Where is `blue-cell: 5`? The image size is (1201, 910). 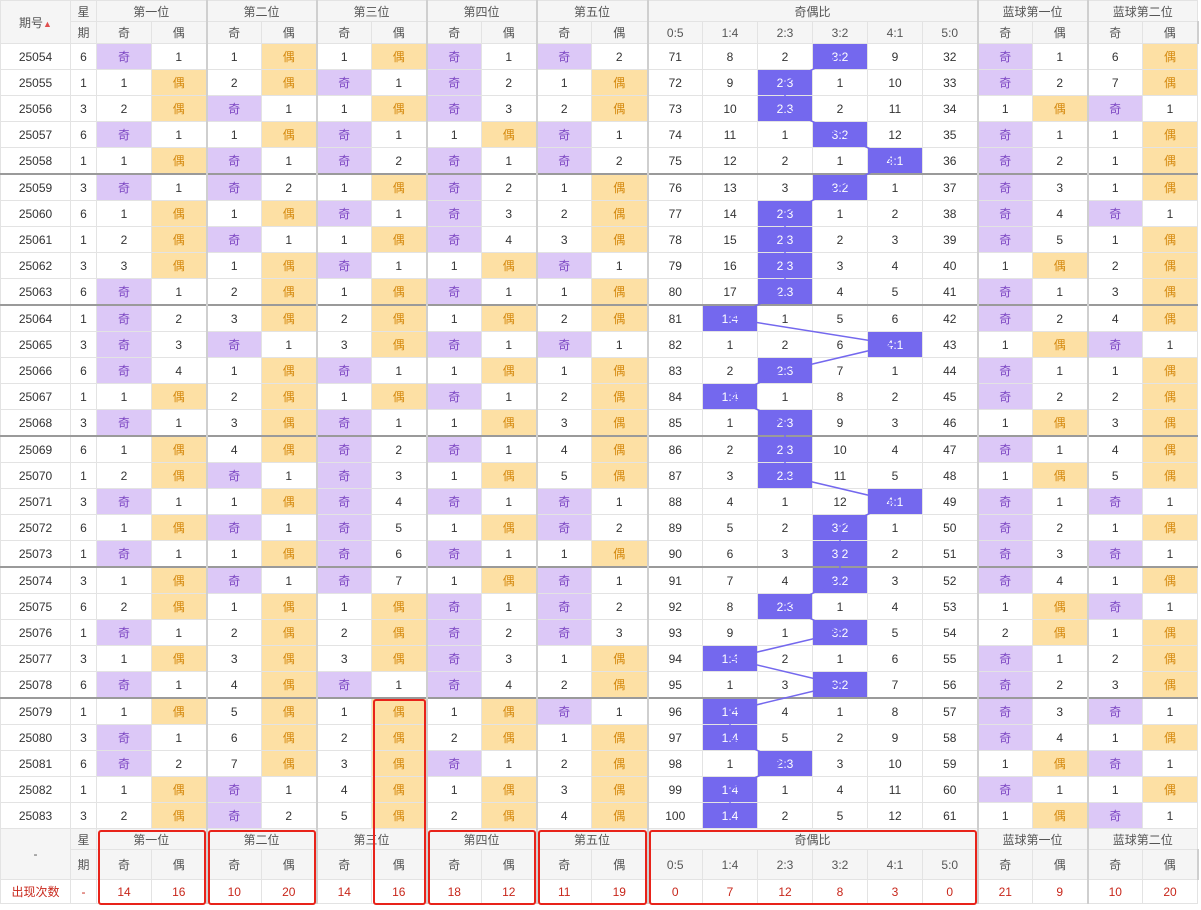
blue-cell: 5 is located at coordinates (1060, 239).